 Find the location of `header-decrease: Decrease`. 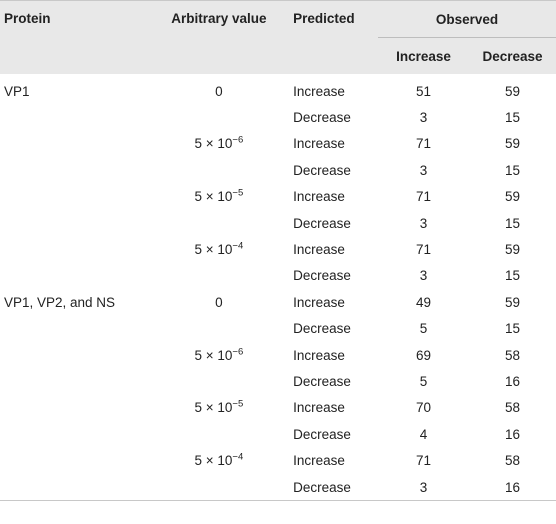

header-decrease: Decrease is located at coordinates (512, 55).